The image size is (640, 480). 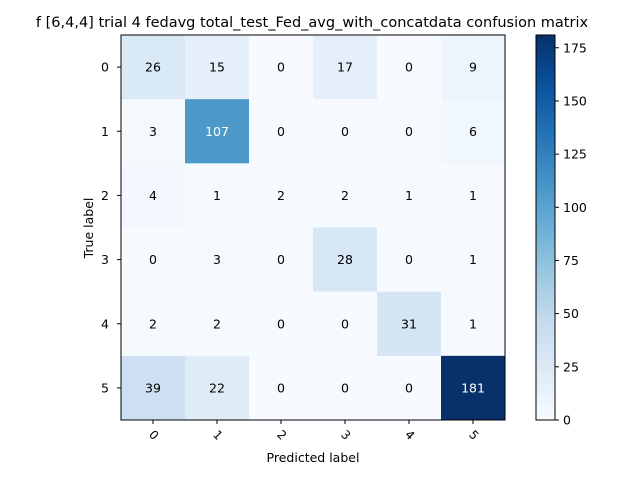 I want to click on cell-label-5-2: 0, so click(x=281, y=387).